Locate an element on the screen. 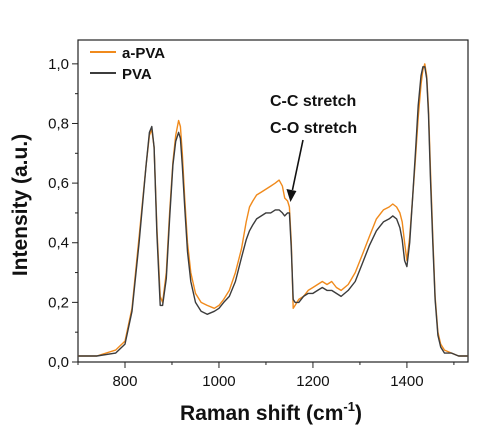 The image size is (490, 431). x-axis-title: Raman shift (cm-1) is located at coordinates (271, 412).